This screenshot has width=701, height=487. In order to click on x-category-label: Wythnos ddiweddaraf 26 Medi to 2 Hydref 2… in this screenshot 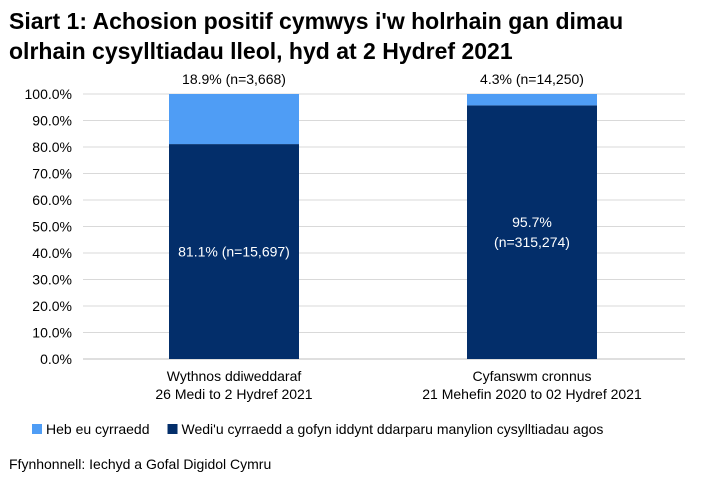, I will do `click(233, 385)`.